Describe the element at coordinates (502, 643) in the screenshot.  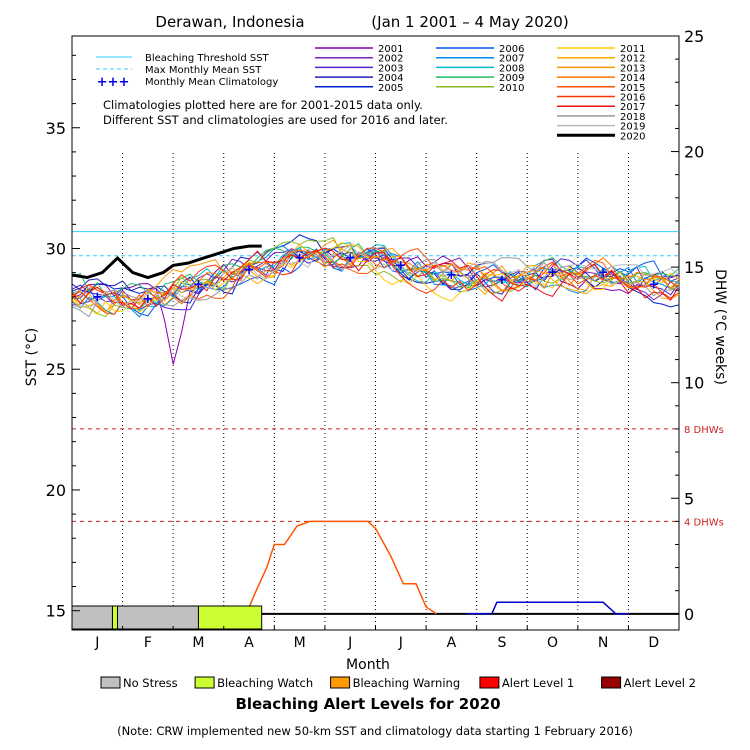
I see `month-label: S` at that location.